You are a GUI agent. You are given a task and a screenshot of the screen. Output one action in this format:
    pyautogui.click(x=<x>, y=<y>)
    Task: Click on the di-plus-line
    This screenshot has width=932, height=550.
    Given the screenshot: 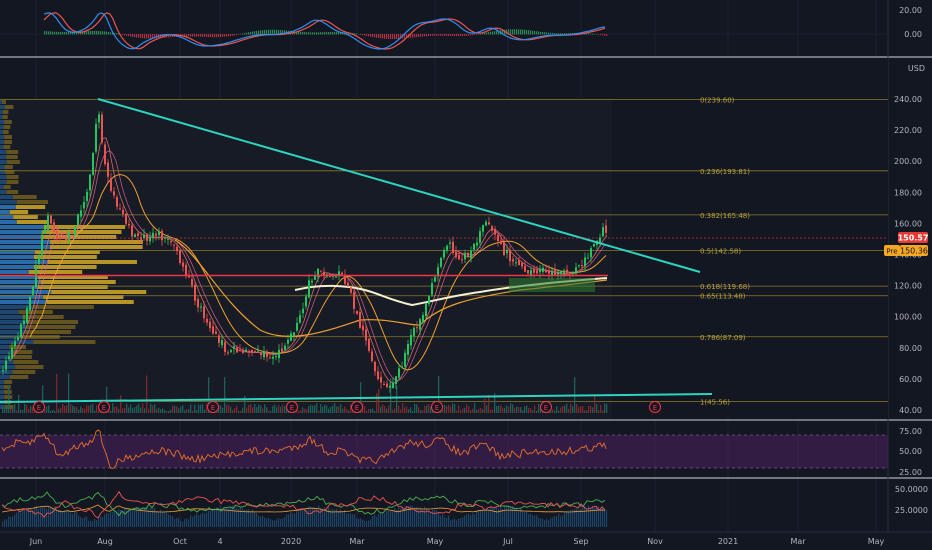 What is the action you would take?
    pyautogui.click(x=303, y=504)
    